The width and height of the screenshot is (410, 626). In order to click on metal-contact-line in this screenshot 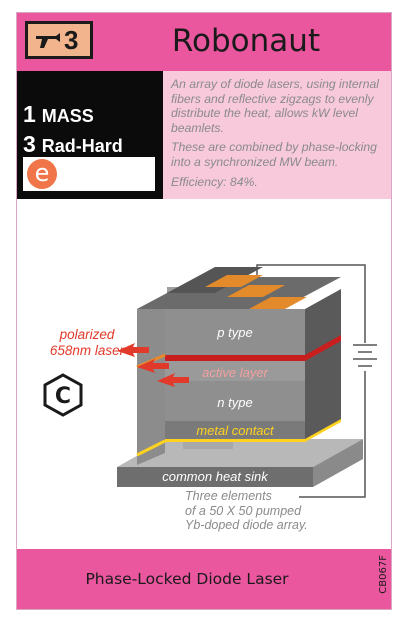, I will do `click(235, 440)`.